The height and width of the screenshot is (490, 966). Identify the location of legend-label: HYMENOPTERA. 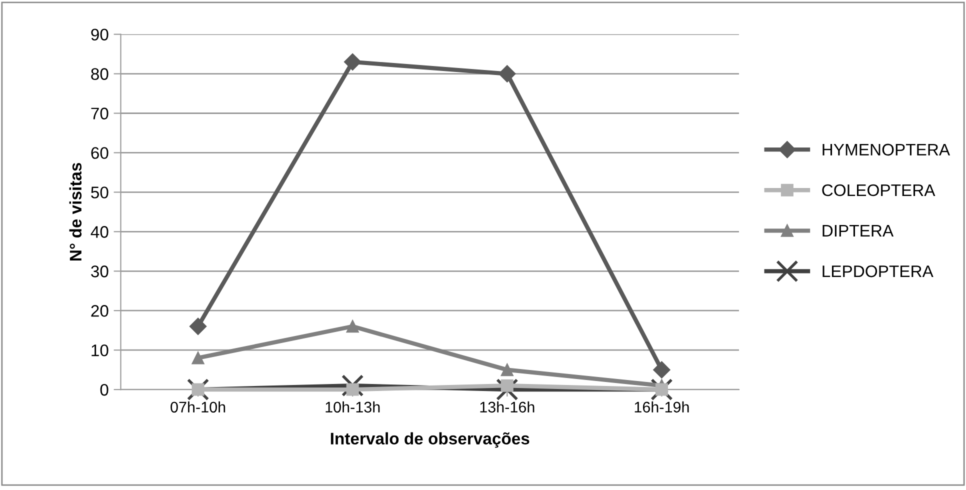
(886, 150).